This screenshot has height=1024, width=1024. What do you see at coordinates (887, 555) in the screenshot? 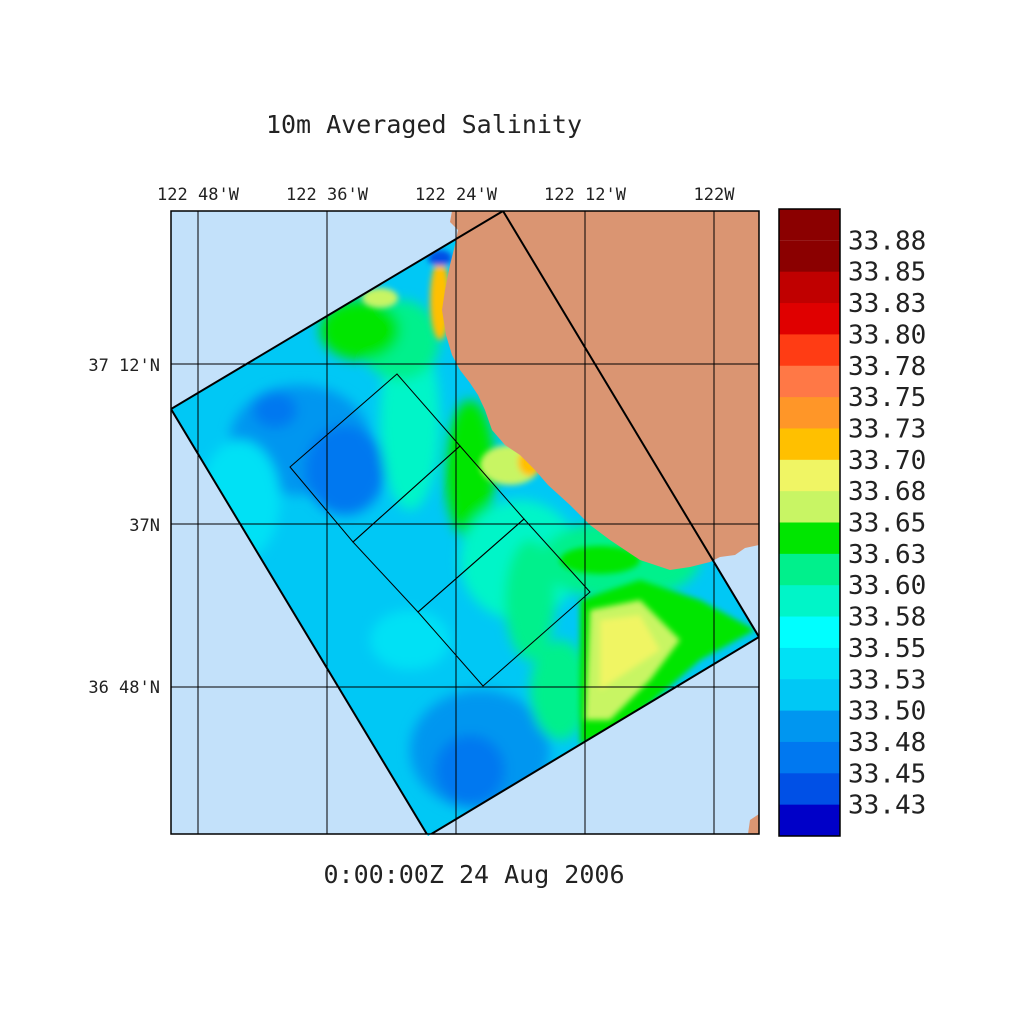
I see `colorbar-label: 33.63` at bounding box center [887, 555].